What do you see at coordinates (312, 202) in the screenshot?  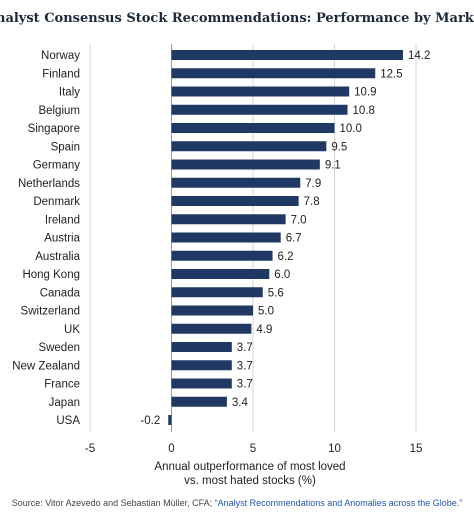 I see `value-label: 7.8` at bounding box center [312, 202].